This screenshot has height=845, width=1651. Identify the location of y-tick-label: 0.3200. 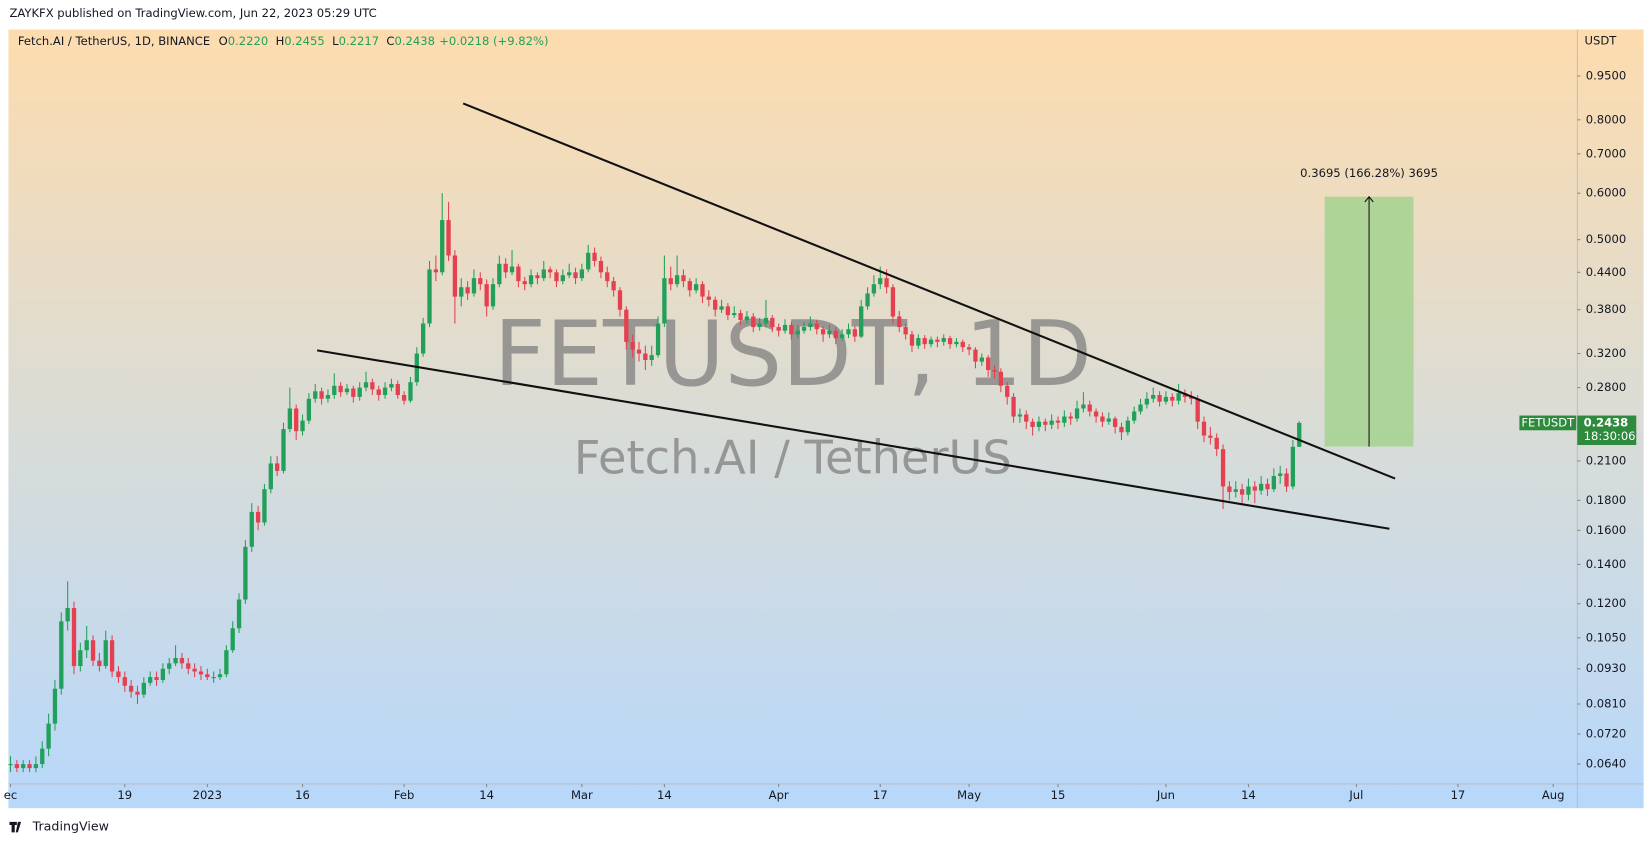
(1606, 353).